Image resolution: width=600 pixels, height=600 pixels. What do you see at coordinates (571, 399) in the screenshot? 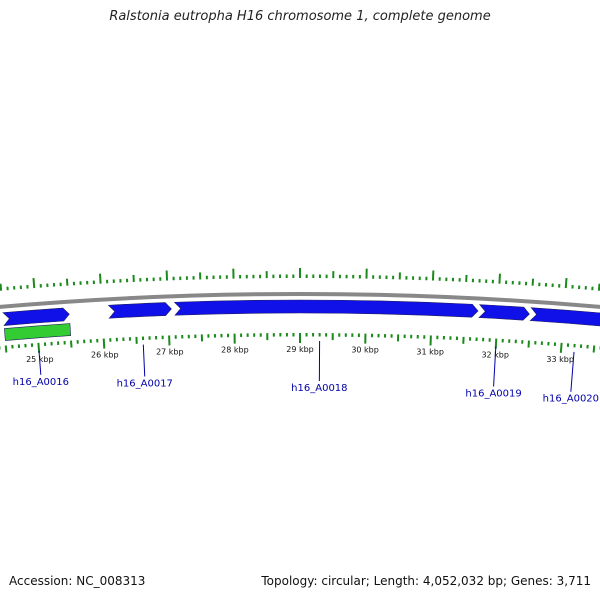
I see `gene-label: h16_A0020` at bounding box center [571, 399].